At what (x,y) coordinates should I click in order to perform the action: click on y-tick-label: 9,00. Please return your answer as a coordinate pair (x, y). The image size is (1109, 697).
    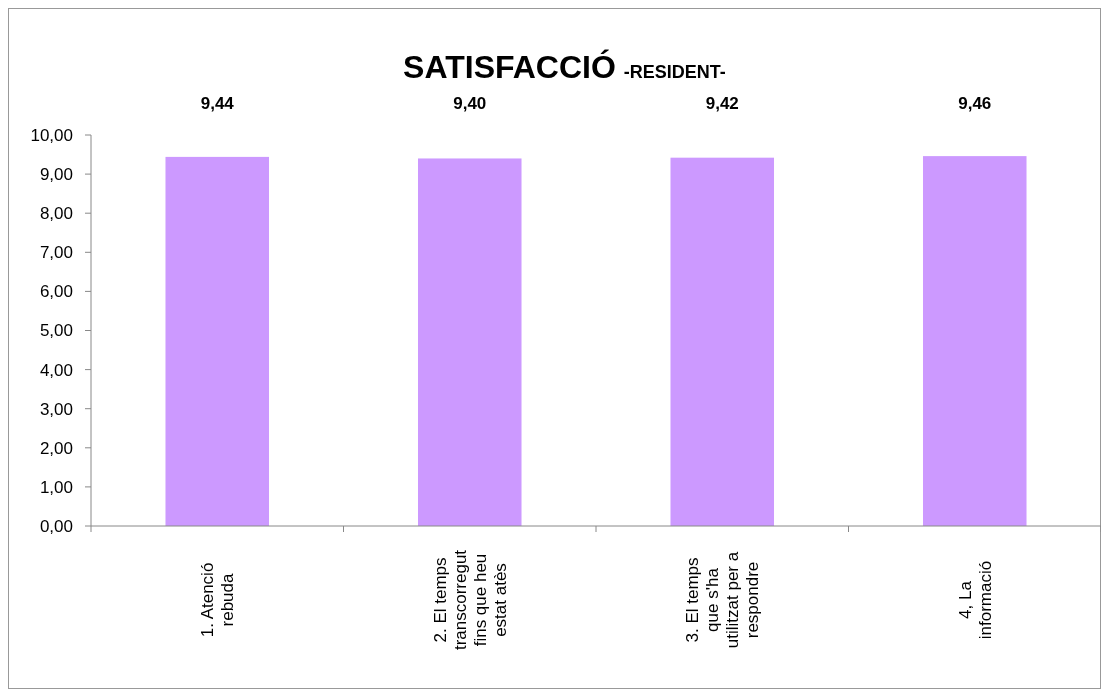
    Looking at the image, I should click on (56, 175).